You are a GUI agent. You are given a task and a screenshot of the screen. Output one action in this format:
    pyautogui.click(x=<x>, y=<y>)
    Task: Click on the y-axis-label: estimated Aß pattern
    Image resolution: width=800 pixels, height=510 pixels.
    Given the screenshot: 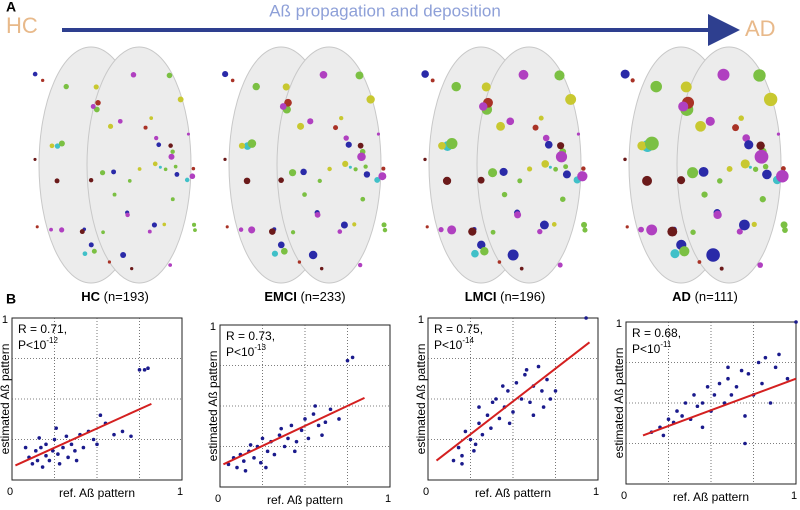 What is the action you would take?
    pyautogui.click(x=213, y=406)
    